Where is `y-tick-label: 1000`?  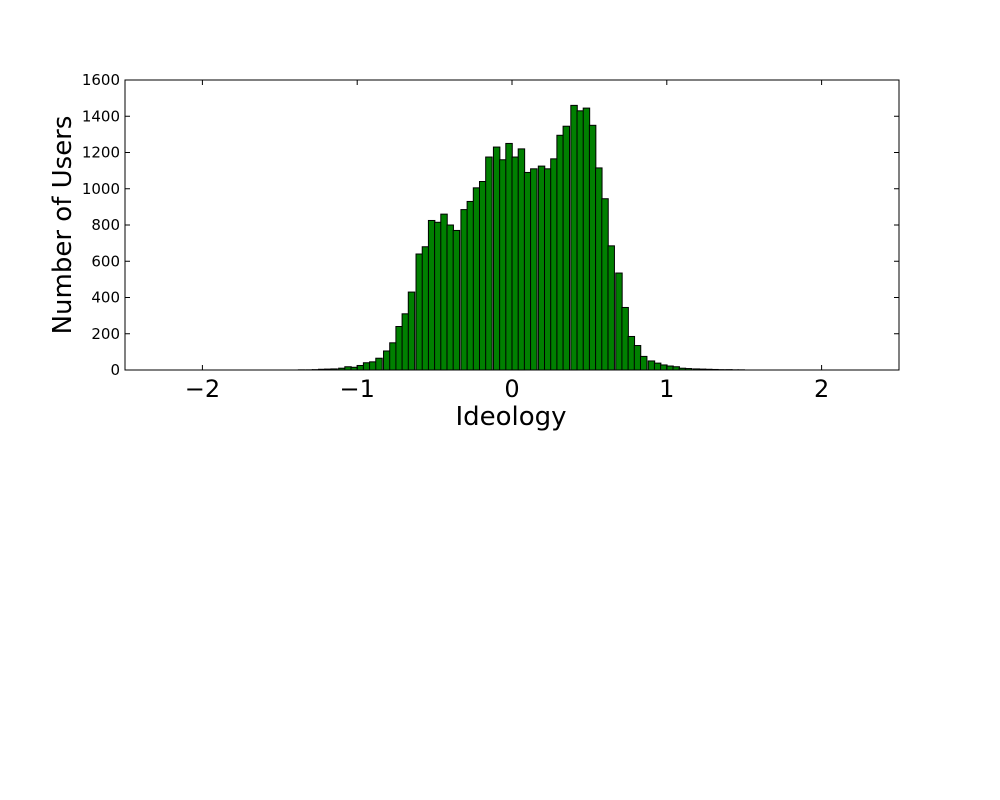
y-tick-label: 1000 is located at coordinates (101, 189).